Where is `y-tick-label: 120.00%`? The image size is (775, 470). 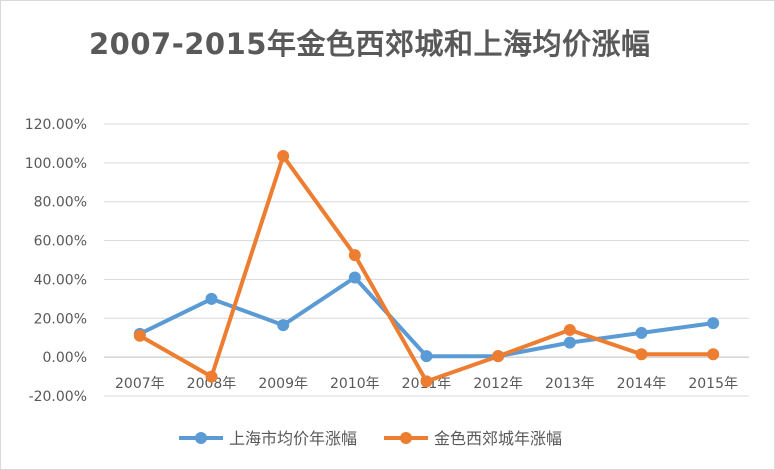
y-tick-label: 120.00% is located at coordinates (56, 125).